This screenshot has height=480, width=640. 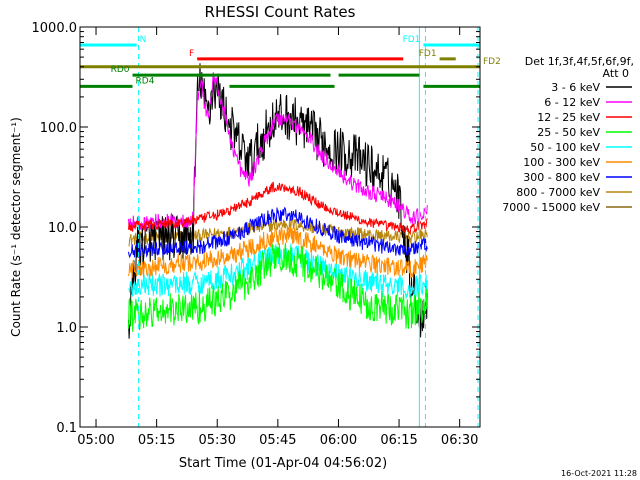 What do you see at coordinates (561, 177) in the screenshot?
I see `legend-label-7: 300 - 800 keV` at bounding box center [561, 177].